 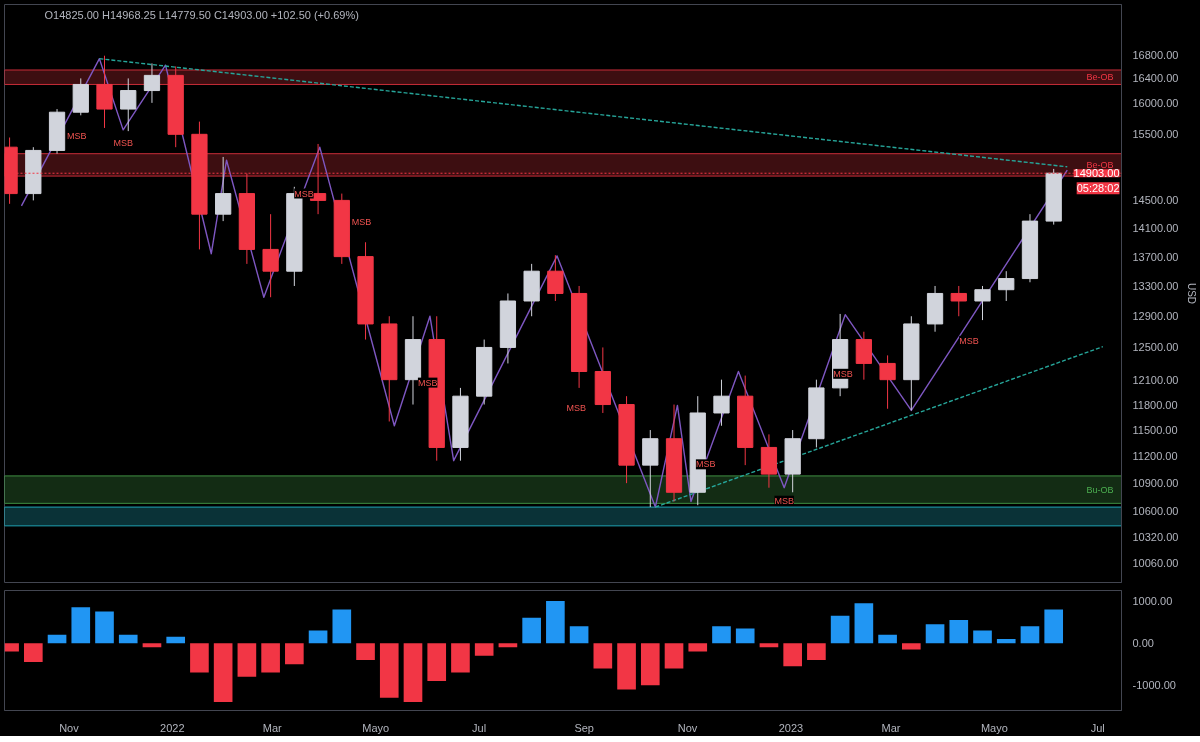 What do you see at coordinates (1152, 601) in the screenshot?
I see `y-tick-label: 1000.00` at bounding box center [1152, 601].